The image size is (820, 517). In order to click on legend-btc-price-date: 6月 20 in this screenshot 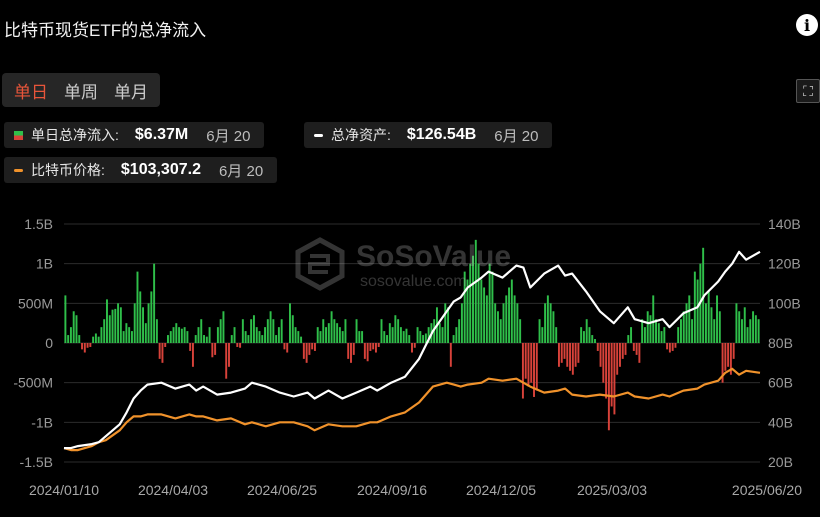, I will do `click(241, 171)`.